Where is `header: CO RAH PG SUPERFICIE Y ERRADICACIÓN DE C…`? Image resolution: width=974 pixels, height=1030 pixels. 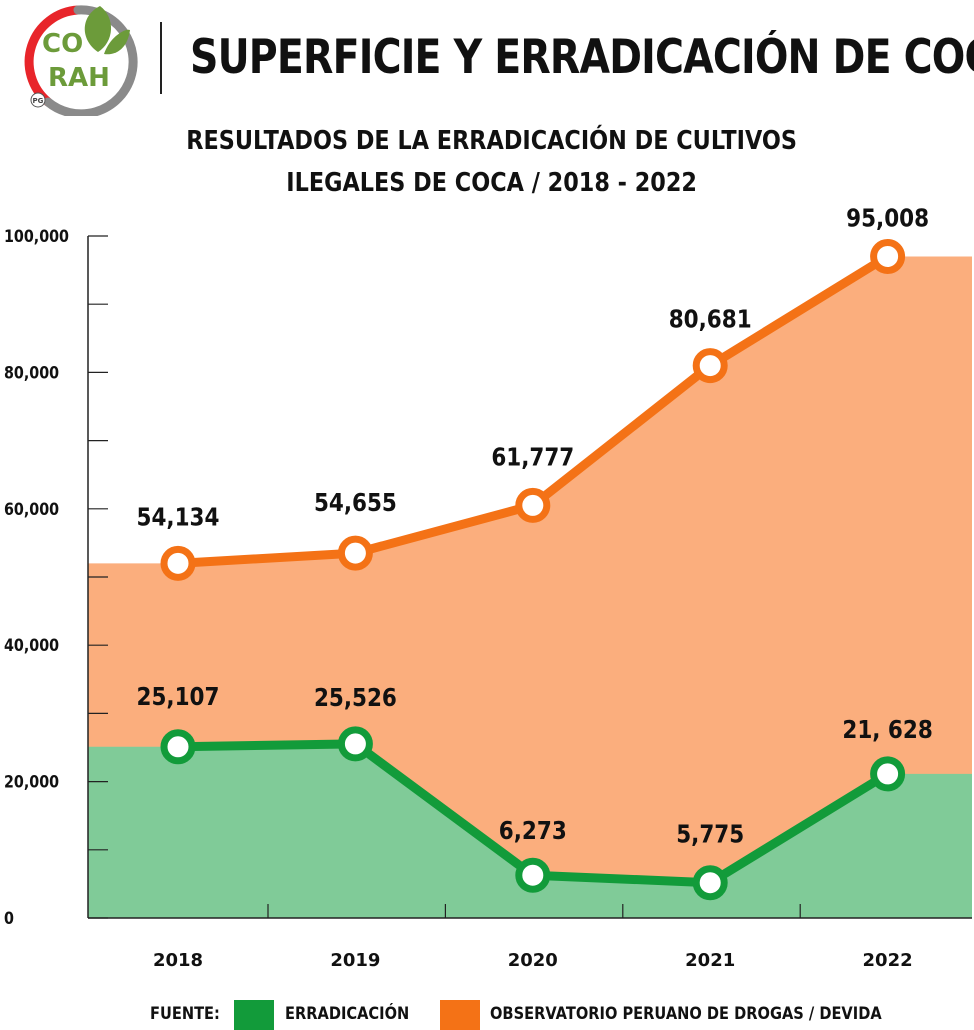 header: CO RAH PG SUPERFICIE Y ERRADICACIÓN DE C… is located at coordinates (487, 59).